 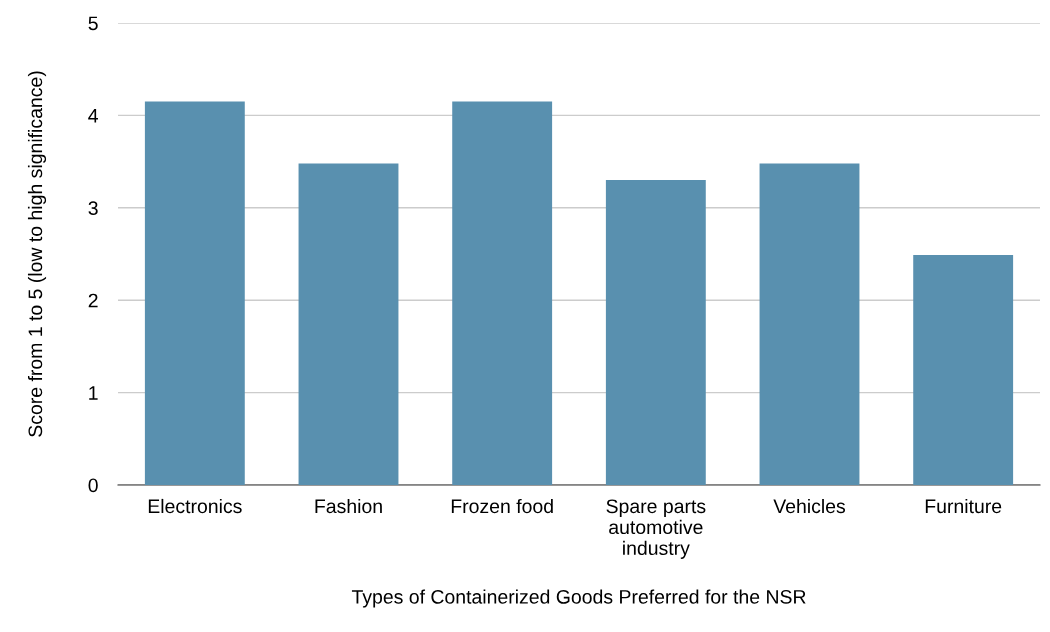 What do you see at coordinates (656, 529) in the screenshot?
I see `x-tick-label: Spare parts automotive industry` at bounding box center [656, 529].